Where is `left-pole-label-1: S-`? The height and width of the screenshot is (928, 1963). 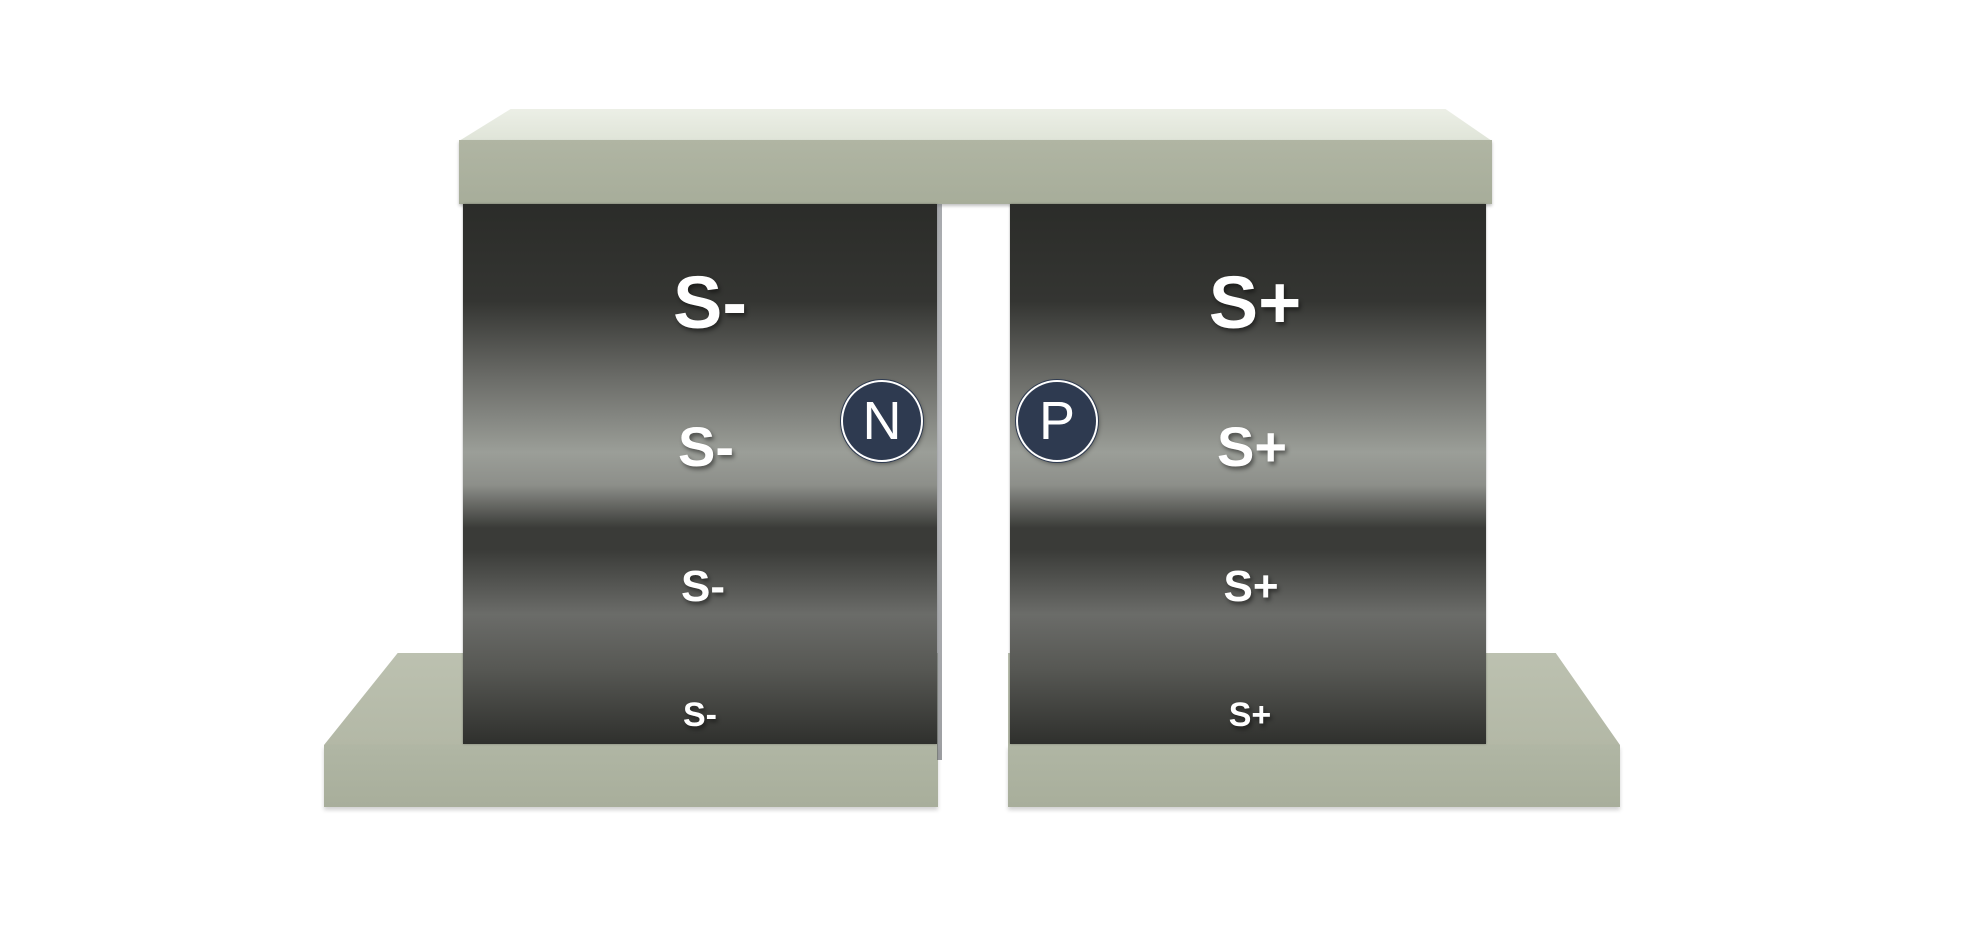
left-pole-label-1: S- is located at coordinates (710, 302).